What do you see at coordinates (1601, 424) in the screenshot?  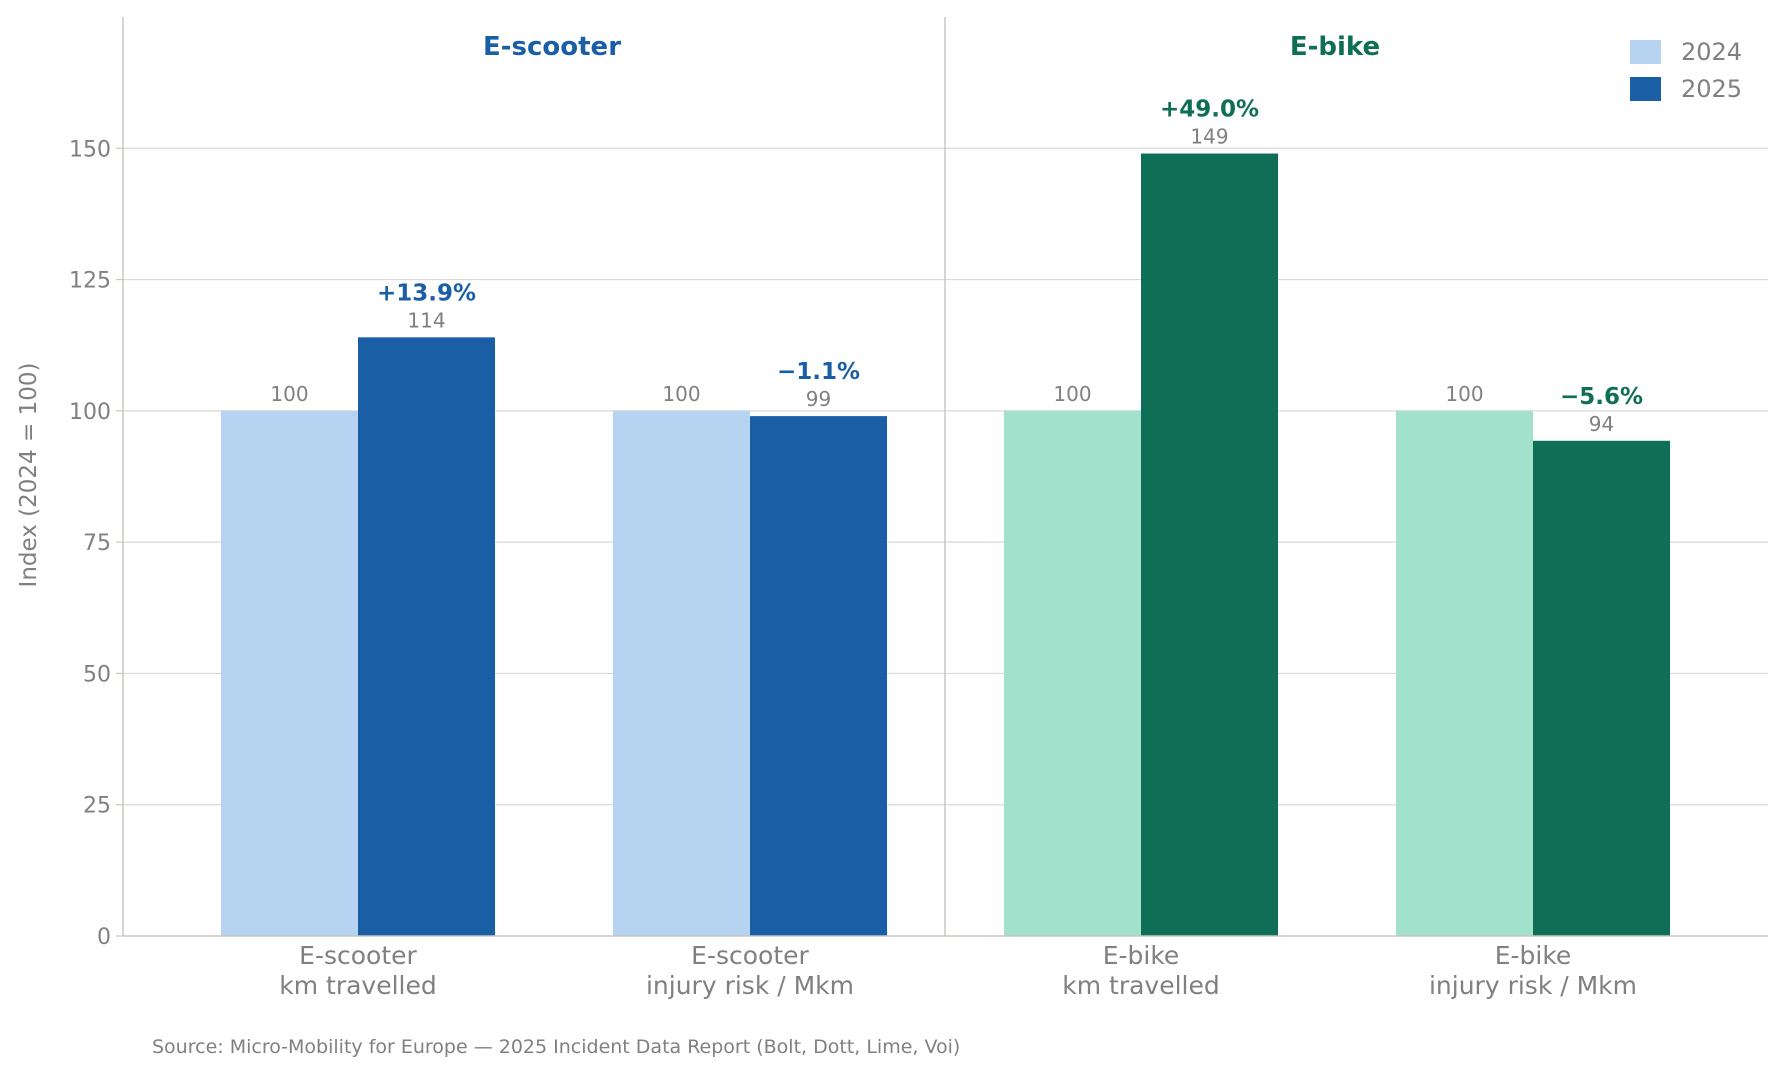 I see `value-label-2025: 94` at bounding box center [1601, 424].